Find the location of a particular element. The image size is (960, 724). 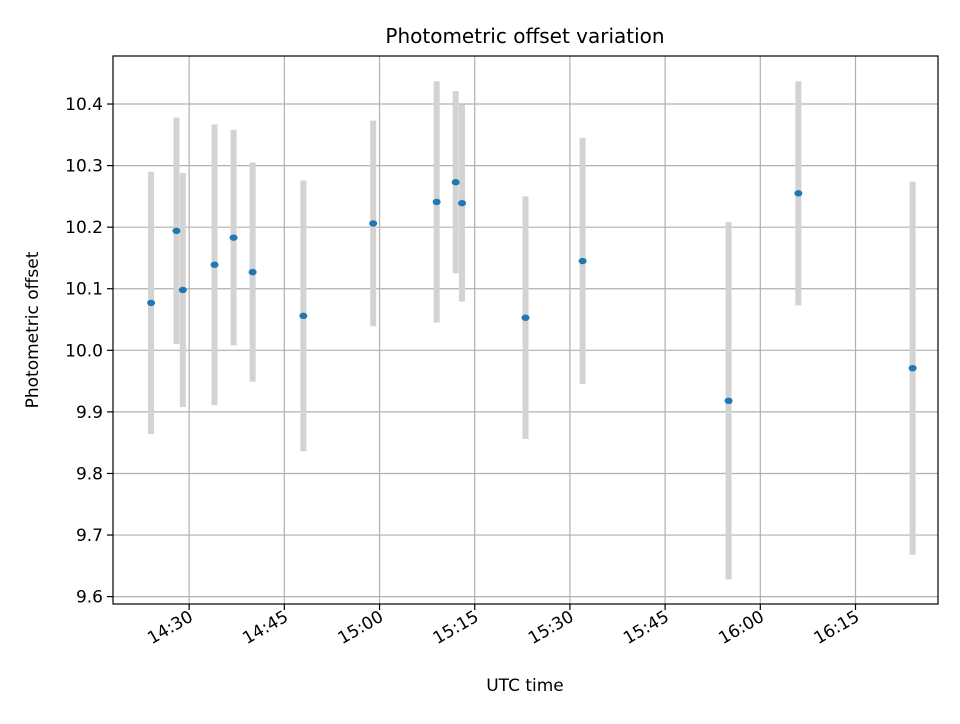

x-tick-label: 15:30 is located at coordinates (551, 628).